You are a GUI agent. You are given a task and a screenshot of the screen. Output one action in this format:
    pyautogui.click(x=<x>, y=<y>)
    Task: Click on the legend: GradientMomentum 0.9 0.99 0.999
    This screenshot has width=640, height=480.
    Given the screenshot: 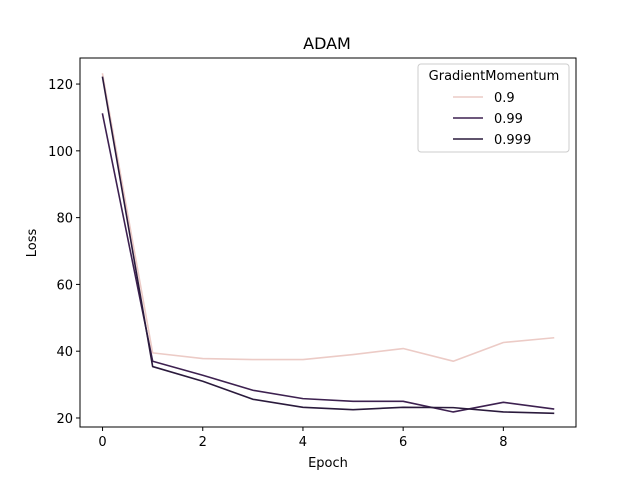 What is the action you would take?
    pyautogui.click(x=493, y=108)
    